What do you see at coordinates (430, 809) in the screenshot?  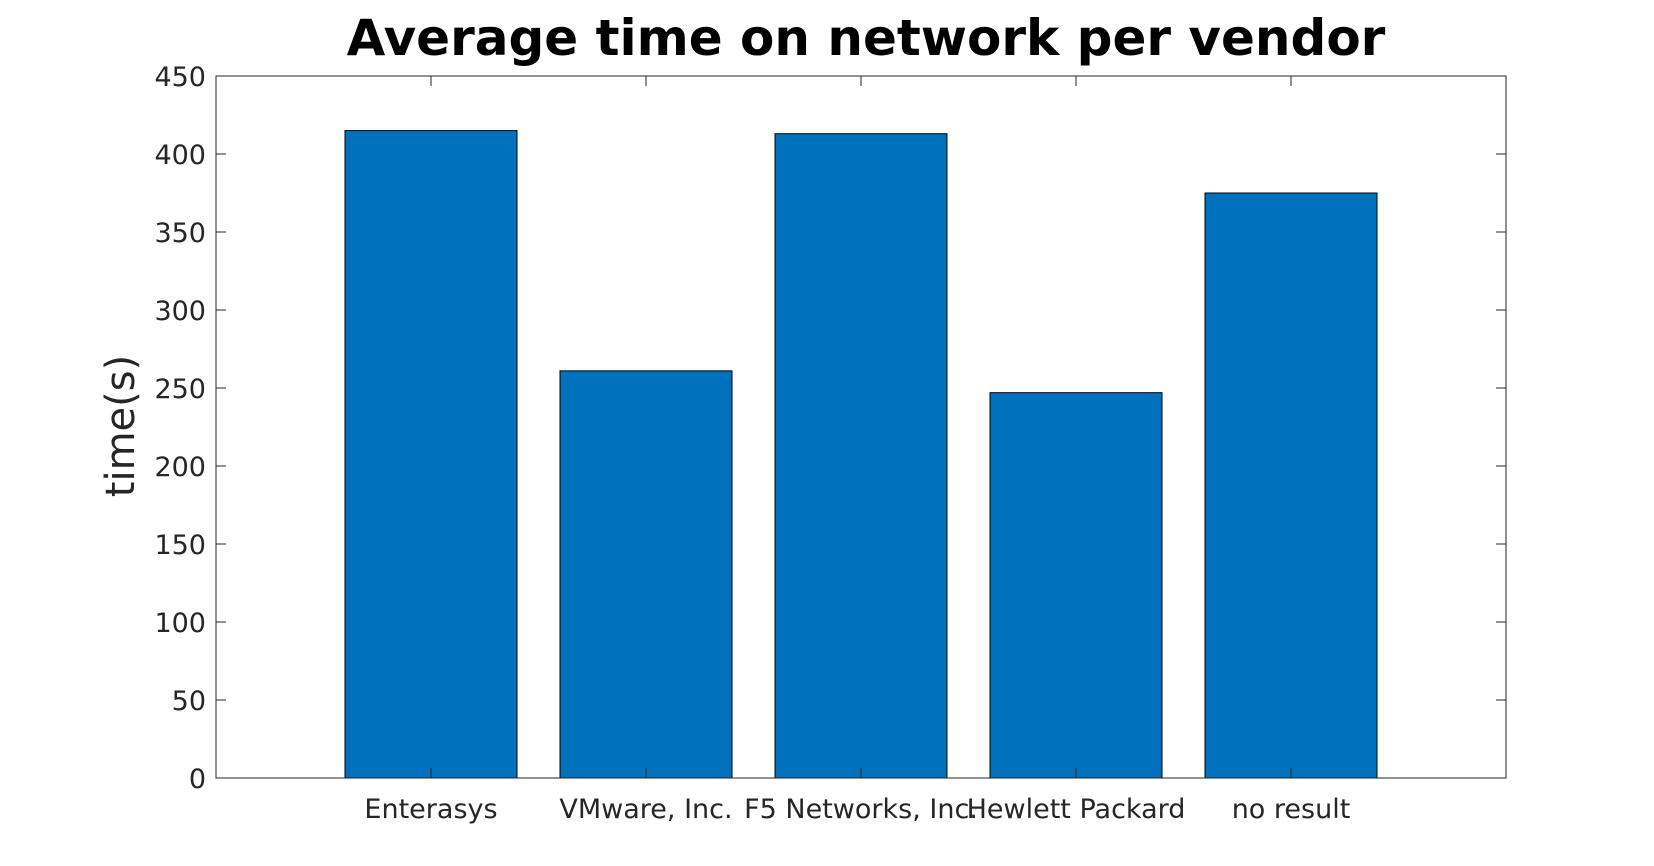 I see `x-tick-label: Enterasys` at bounding box center [430, 809].